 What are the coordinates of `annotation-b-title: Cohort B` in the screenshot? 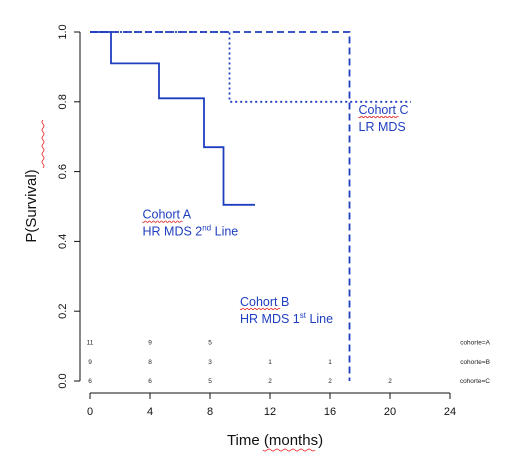 It's located at (264, 302).